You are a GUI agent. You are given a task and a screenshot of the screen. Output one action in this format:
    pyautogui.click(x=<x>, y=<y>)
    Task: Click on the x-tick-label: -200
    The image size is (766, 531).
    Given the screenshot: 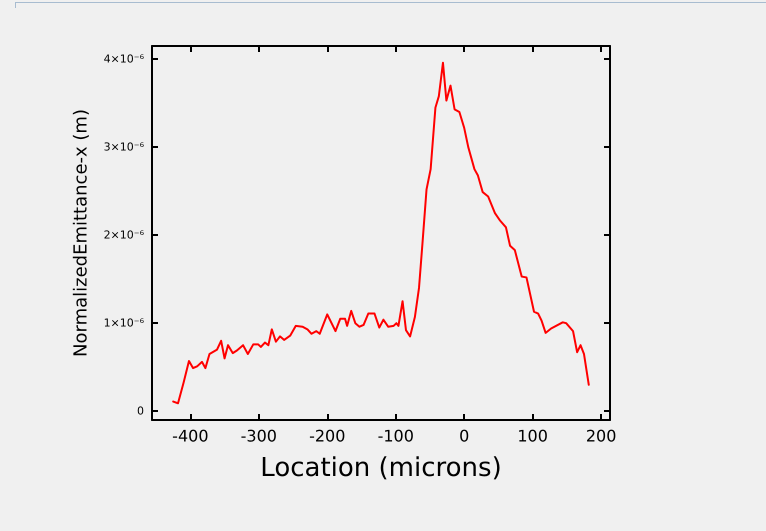 What is the action you would take?
    pyautogui.click(x=327, y=436)
    